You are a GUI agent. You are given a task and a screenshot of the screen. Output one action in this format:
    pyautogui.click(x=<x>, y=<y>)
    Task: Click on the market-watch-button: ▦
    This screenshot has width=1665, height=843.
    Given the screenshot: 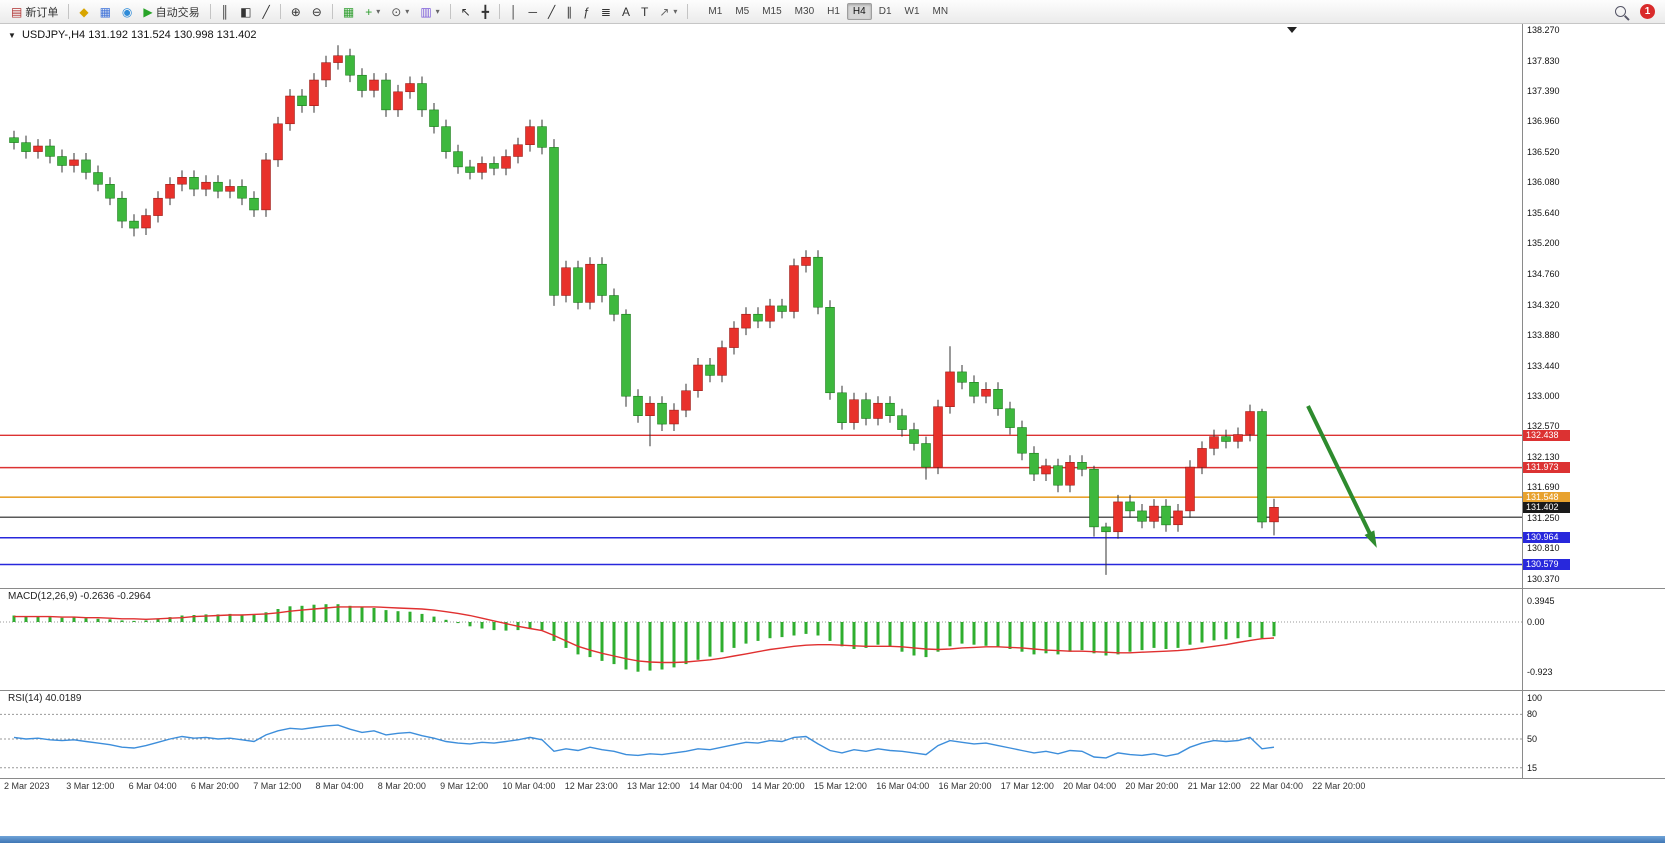 What is the action you would take?
    pyautogui.click(x=105, y=12)
    